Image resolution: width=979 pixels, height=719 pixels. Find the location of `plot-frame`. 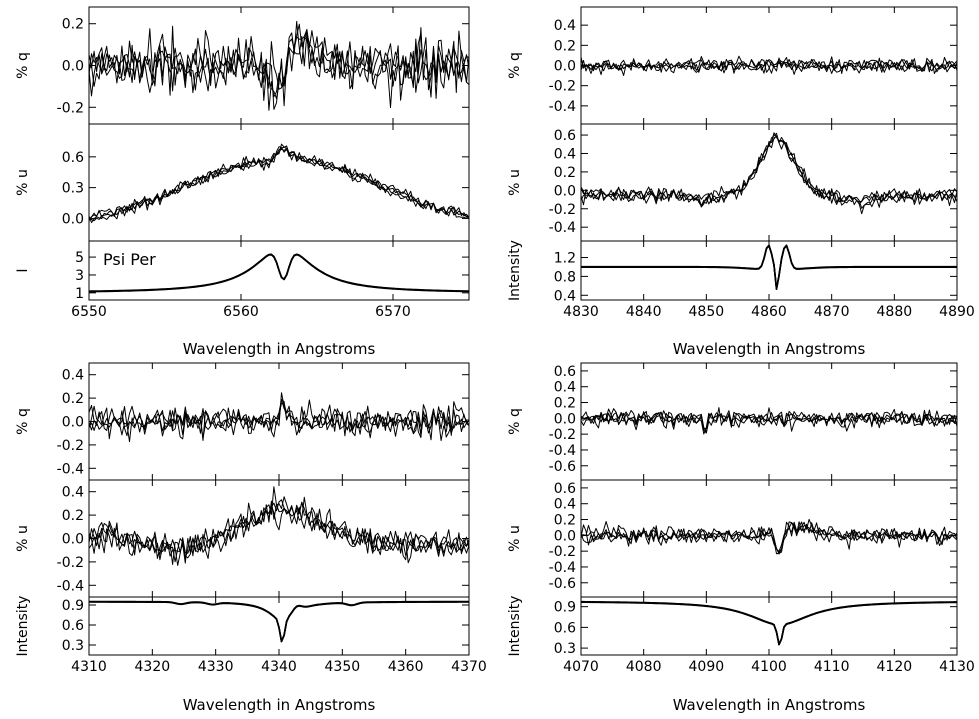

plot-frame is located at coordinates (279, 270).